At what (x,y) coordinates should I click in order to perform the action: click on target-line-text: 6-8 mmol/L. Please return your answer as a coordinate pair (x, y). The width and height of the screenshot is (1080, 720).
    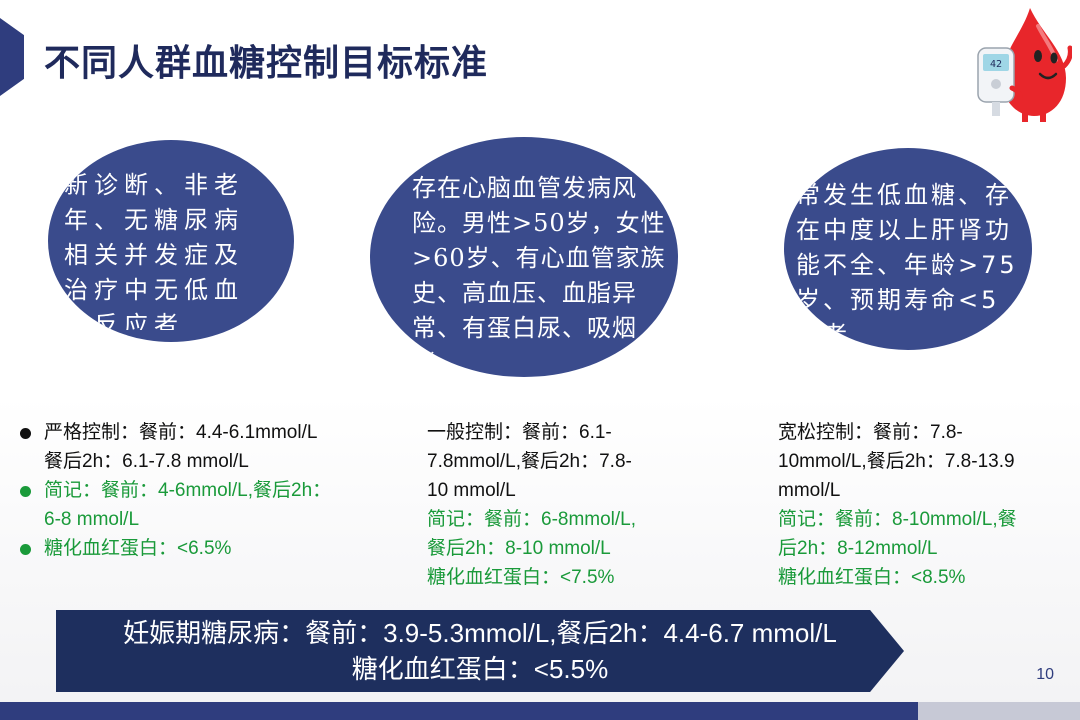
    Looking at the image, I should click on (92, 519).